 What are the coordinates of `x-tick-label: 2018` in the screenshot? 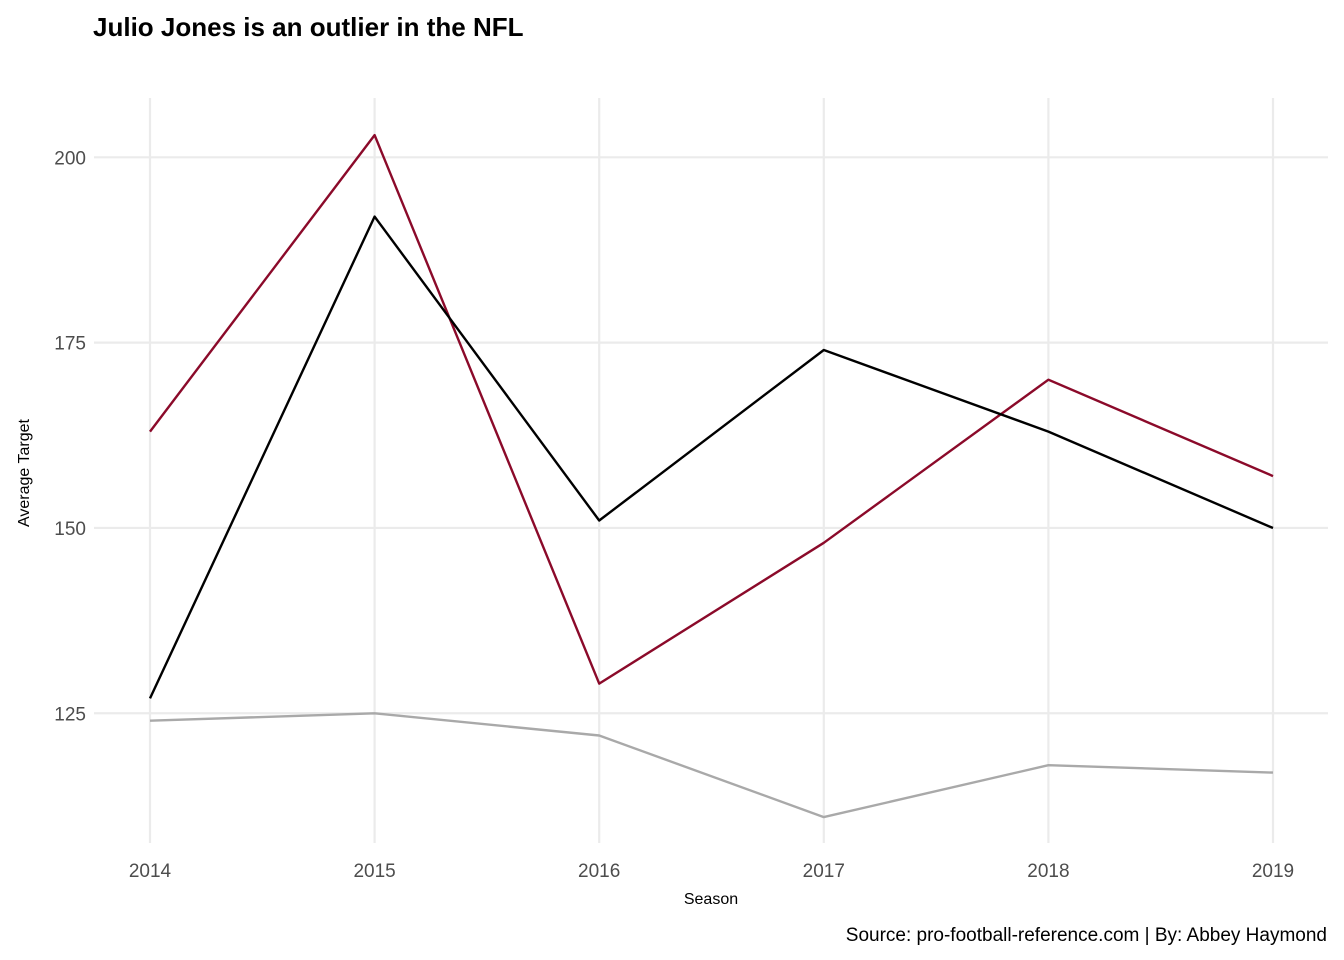 It's located at (1048, 871).